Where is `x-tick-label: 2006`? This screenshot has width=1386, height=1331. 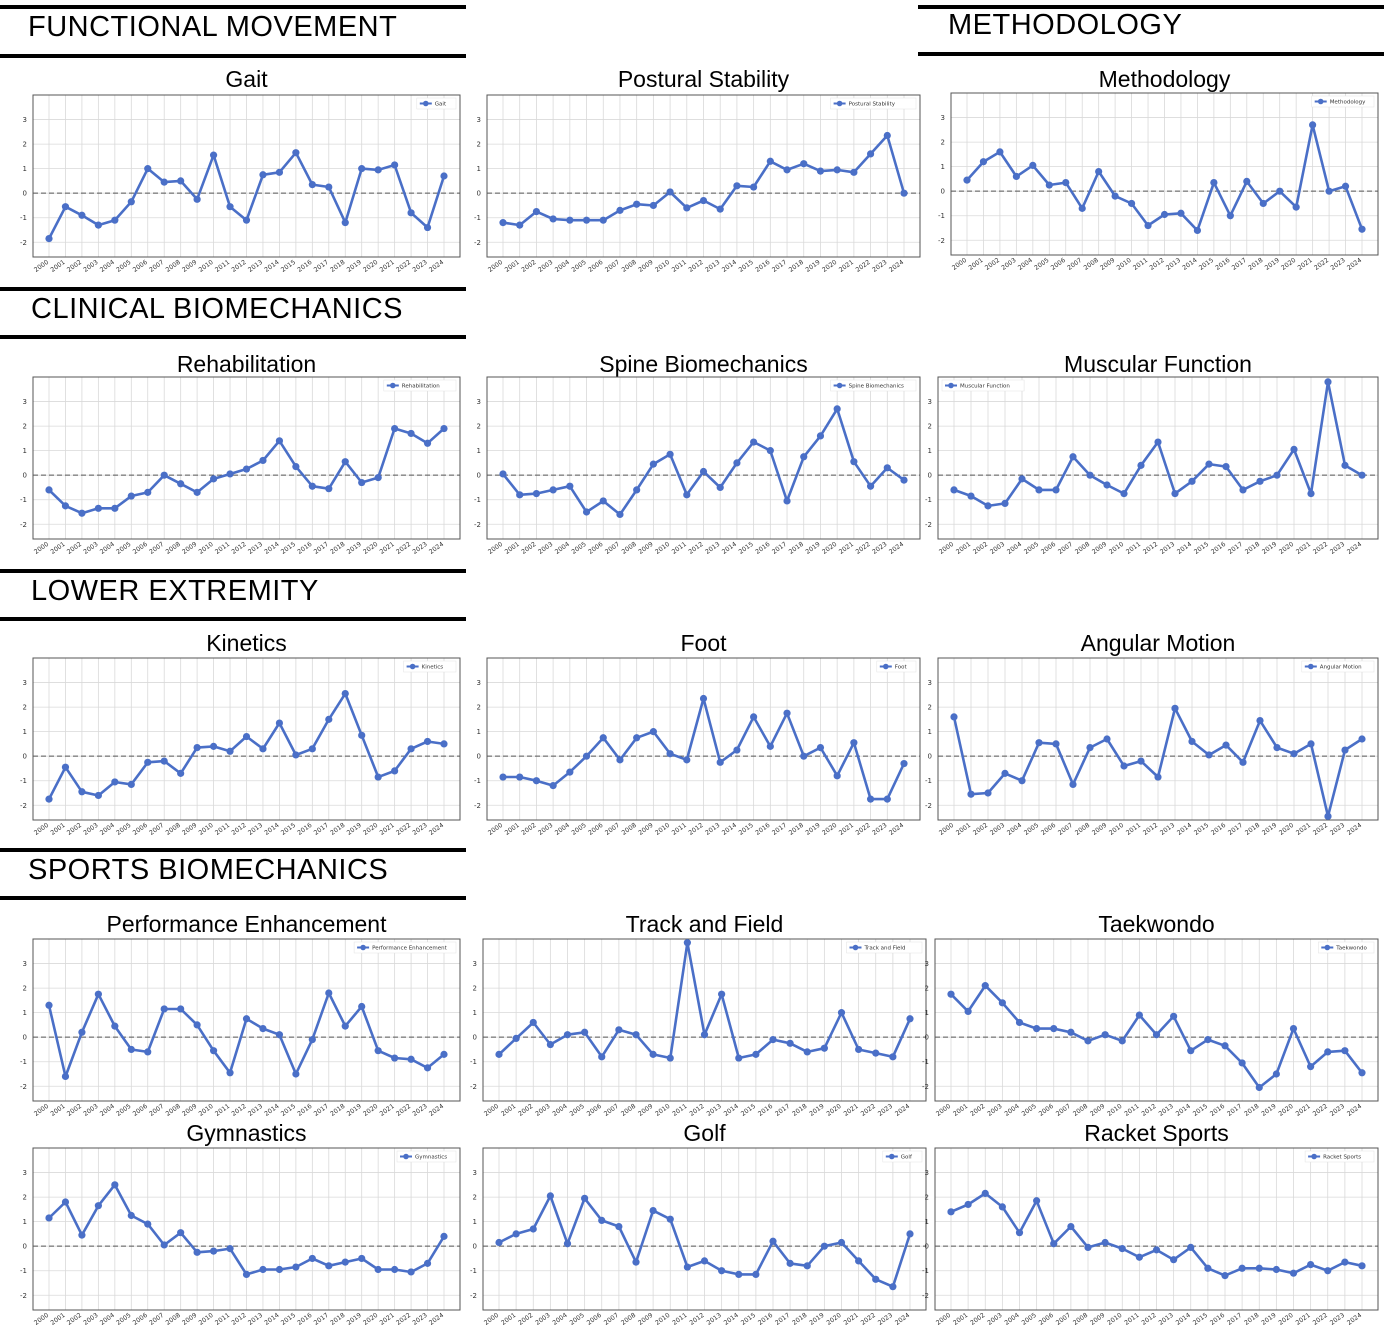 x-tick-label: 2006 is located at coordinates (595, 829).